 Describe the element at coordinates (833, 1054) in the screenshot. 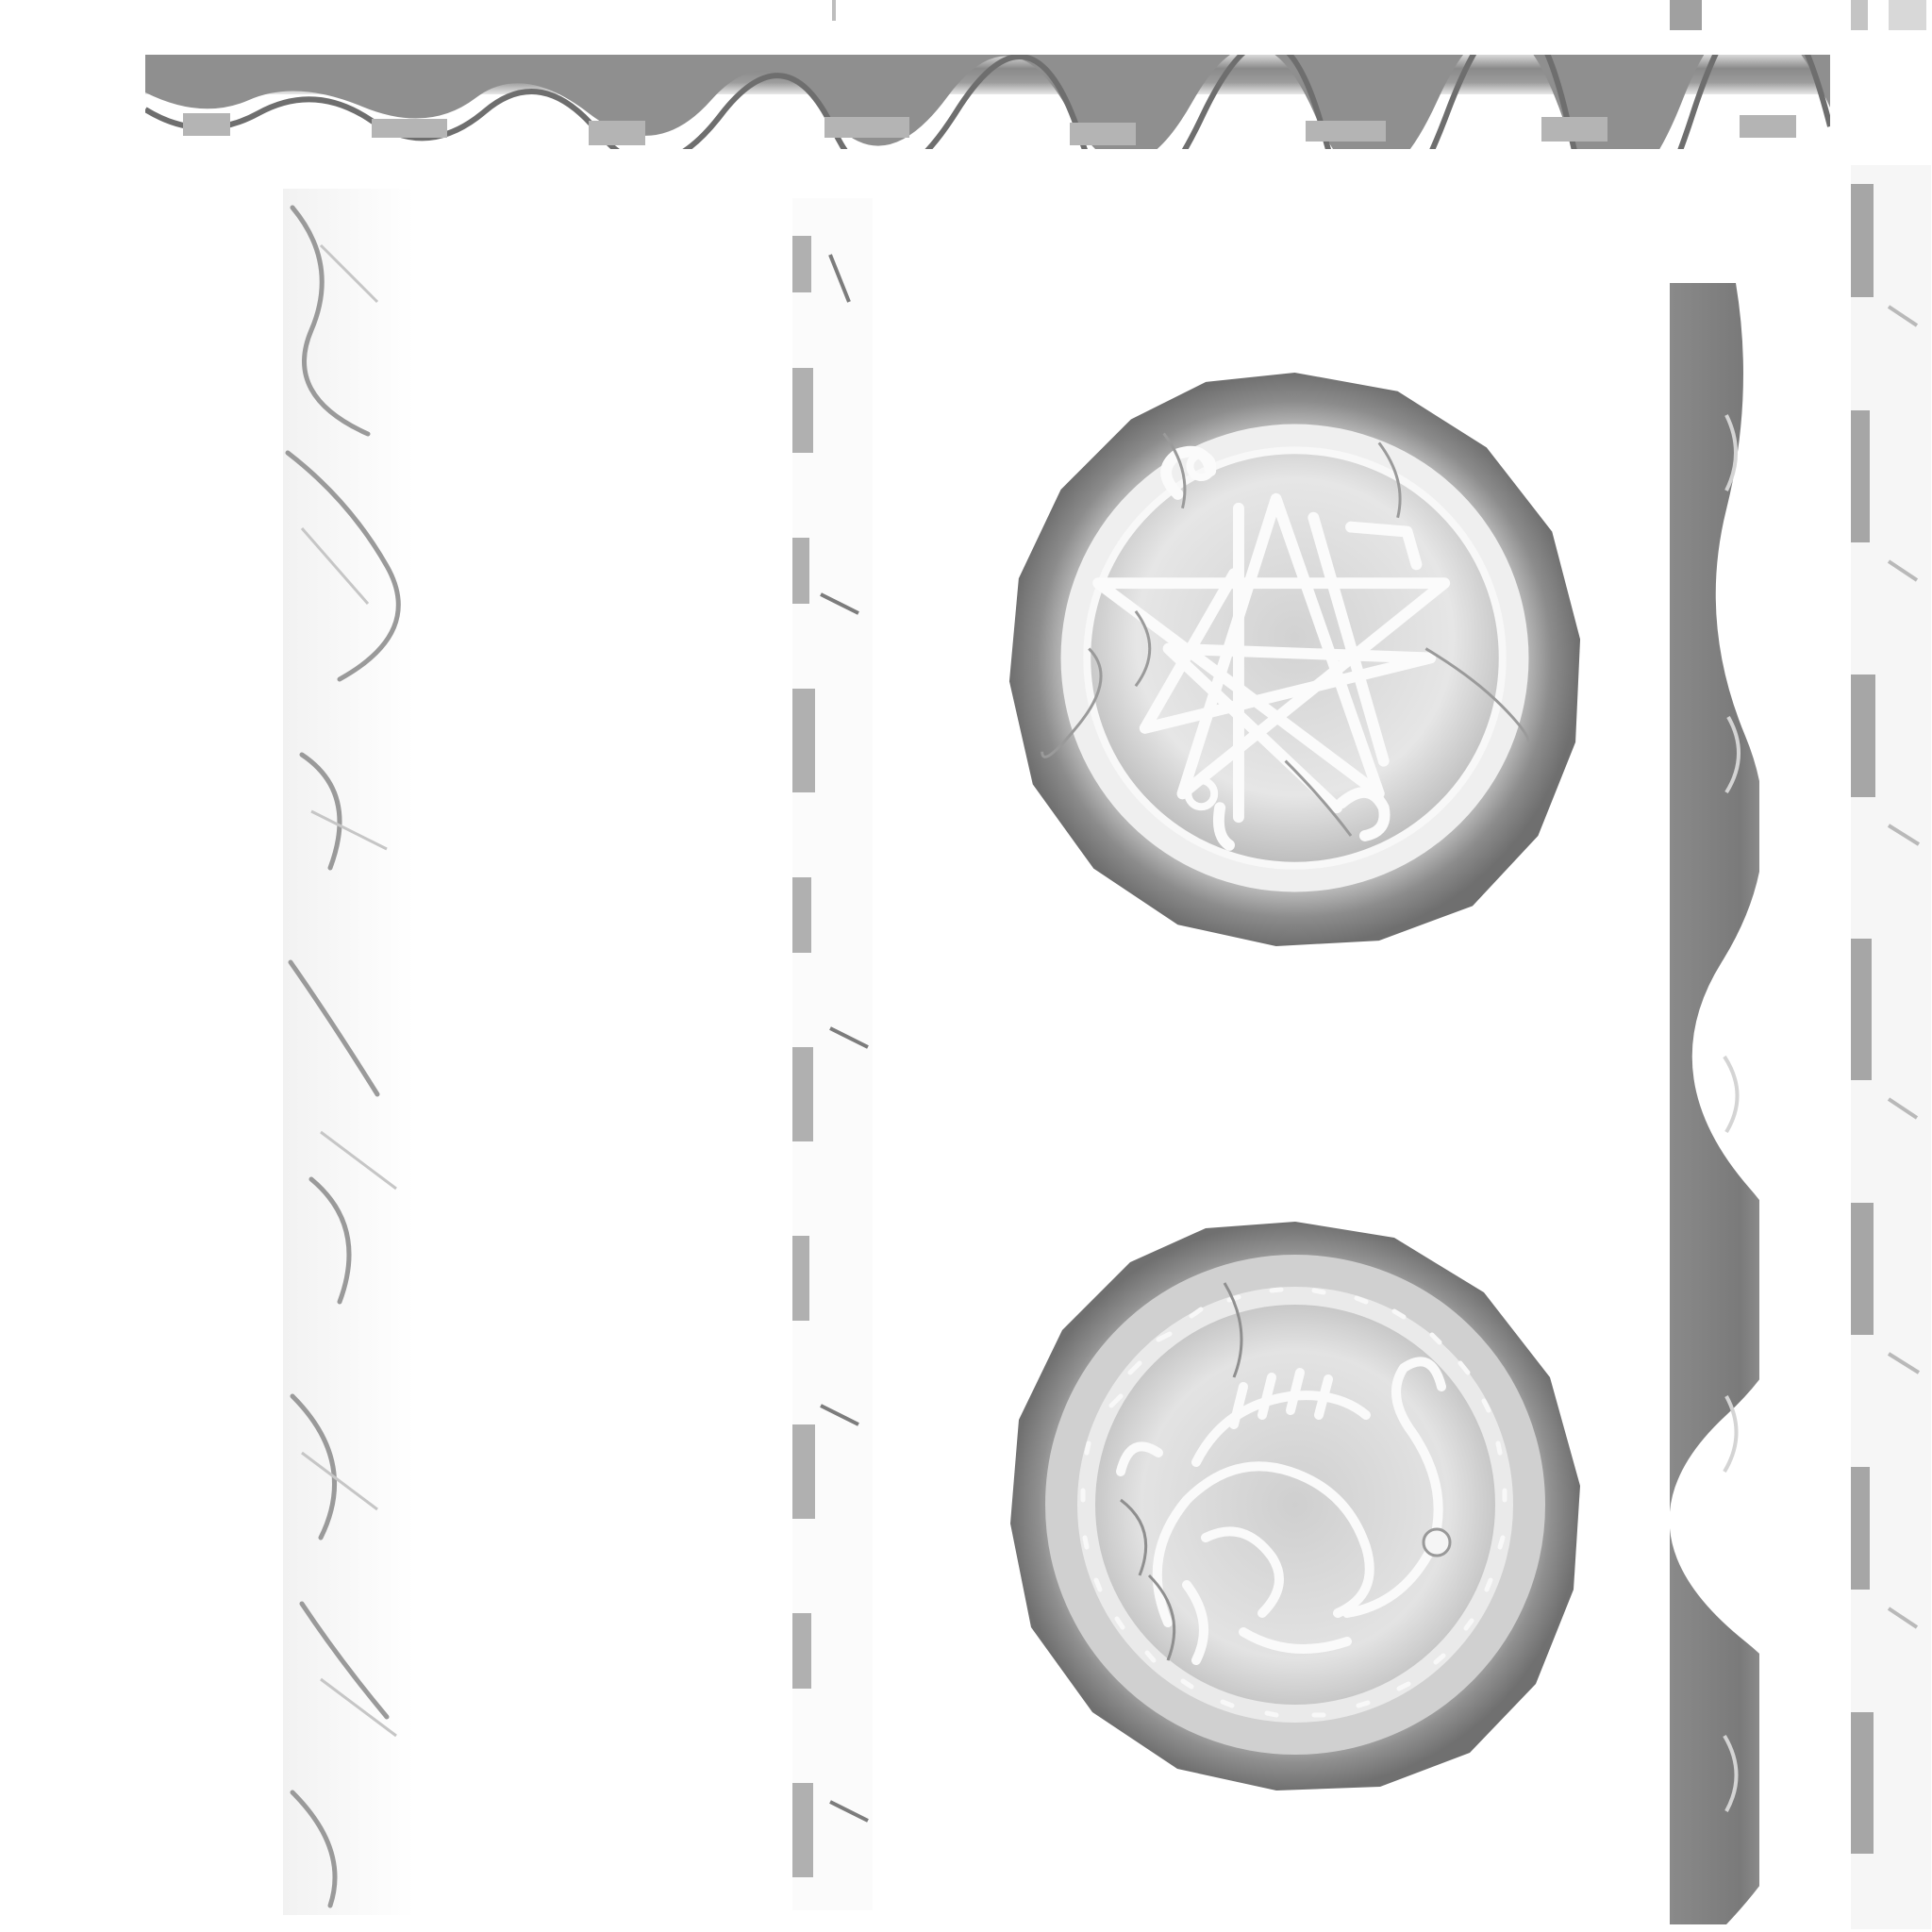

I see `stone-edge-strip-vertical-icon` at that location.